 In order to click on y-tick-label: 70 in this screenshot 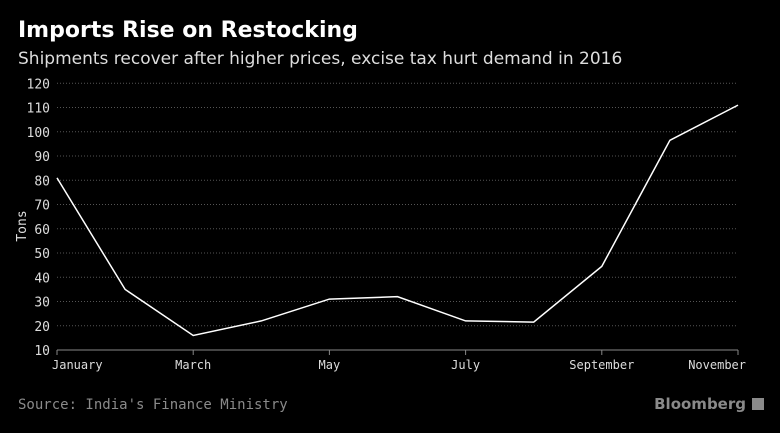, I will do `click(42, 206)`.